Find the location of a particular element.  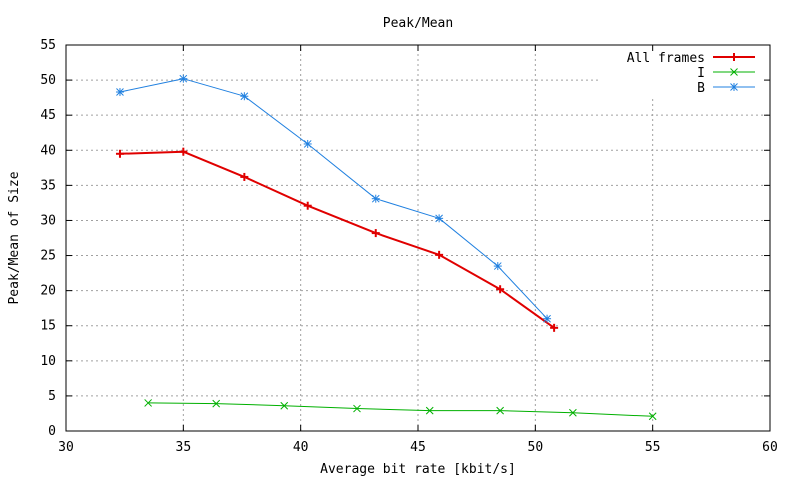

y-tick-label: 10 is located at coordinates (48, 361).